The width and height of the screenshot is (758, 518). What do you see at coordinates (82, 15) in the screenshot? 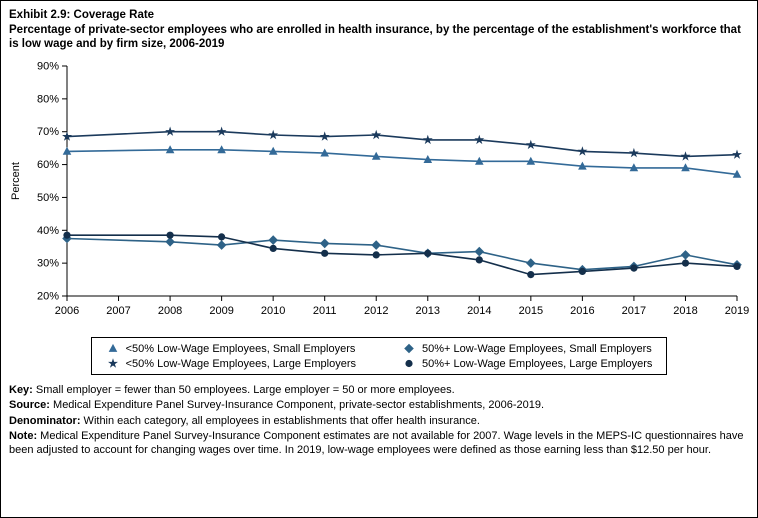
I see `exhibit-title: Exhibit 2.9: Coverage Rate` at bounding box center [82, 15].